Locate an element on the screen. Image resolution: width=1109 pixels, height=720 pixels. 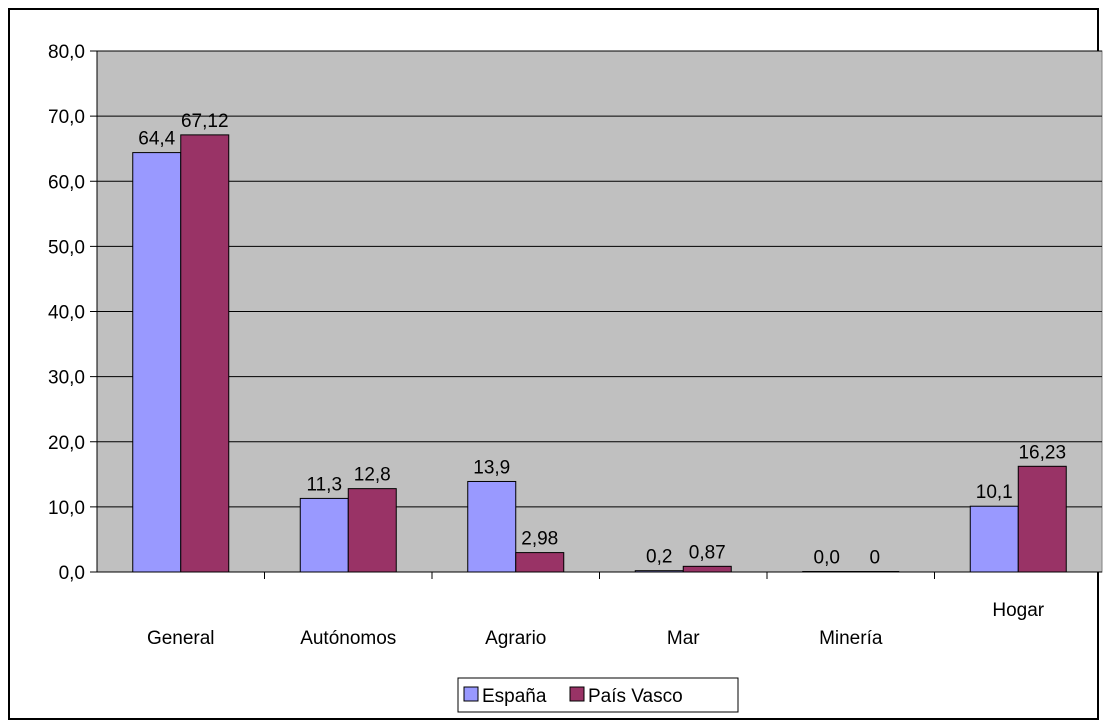
x-category-label: Agrario is located at coordinates (515, 638).